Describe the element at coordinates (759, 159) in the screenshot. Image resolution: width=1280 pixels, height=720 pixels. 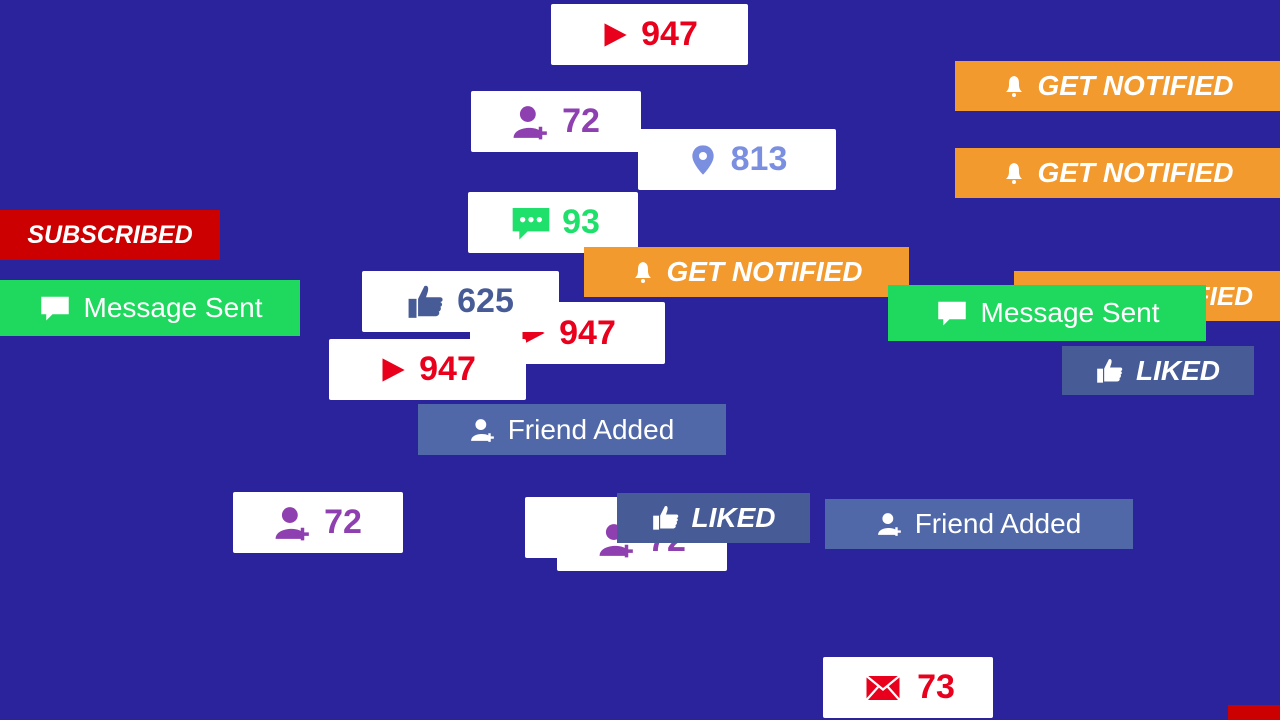
I see `location-count: 813` at that location.